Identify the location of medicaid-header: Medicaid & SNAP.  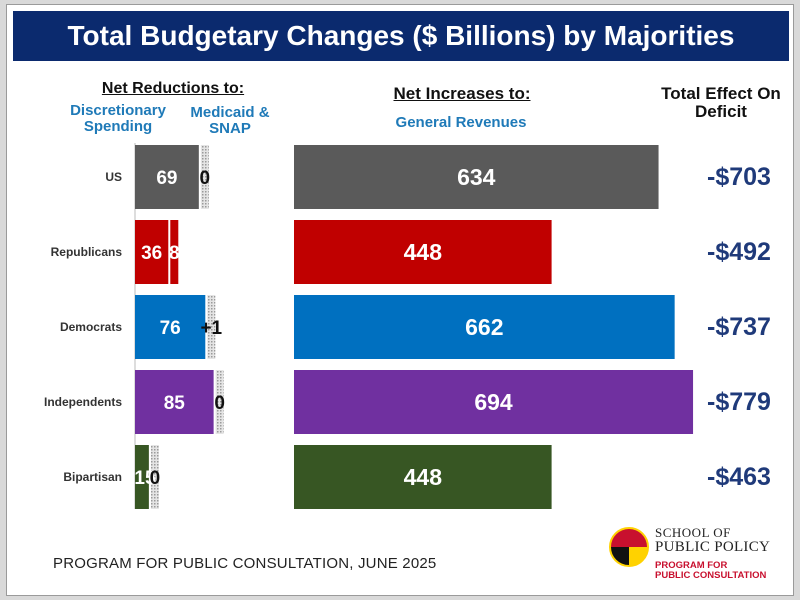
(230, 120).